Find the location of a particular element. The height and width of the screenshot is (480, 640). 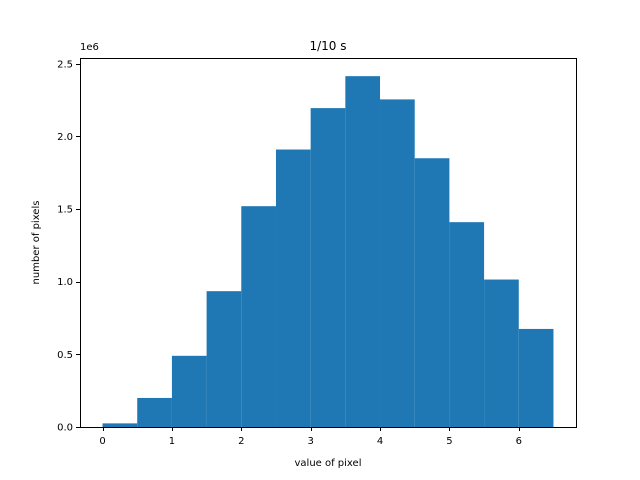

y-tick-label: 2.0 is located at coordinates (65, 137).